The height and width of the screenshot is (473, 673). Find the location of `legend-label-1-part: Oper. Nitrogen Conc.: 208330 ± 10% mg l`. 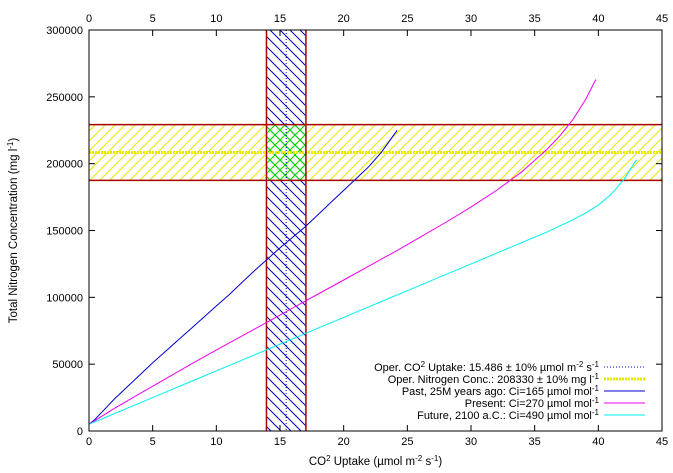

legend-label-1-part: Oper. Nitrogen Conc.: 208330 ± 10% mg l is located at coordinates (490, 380).